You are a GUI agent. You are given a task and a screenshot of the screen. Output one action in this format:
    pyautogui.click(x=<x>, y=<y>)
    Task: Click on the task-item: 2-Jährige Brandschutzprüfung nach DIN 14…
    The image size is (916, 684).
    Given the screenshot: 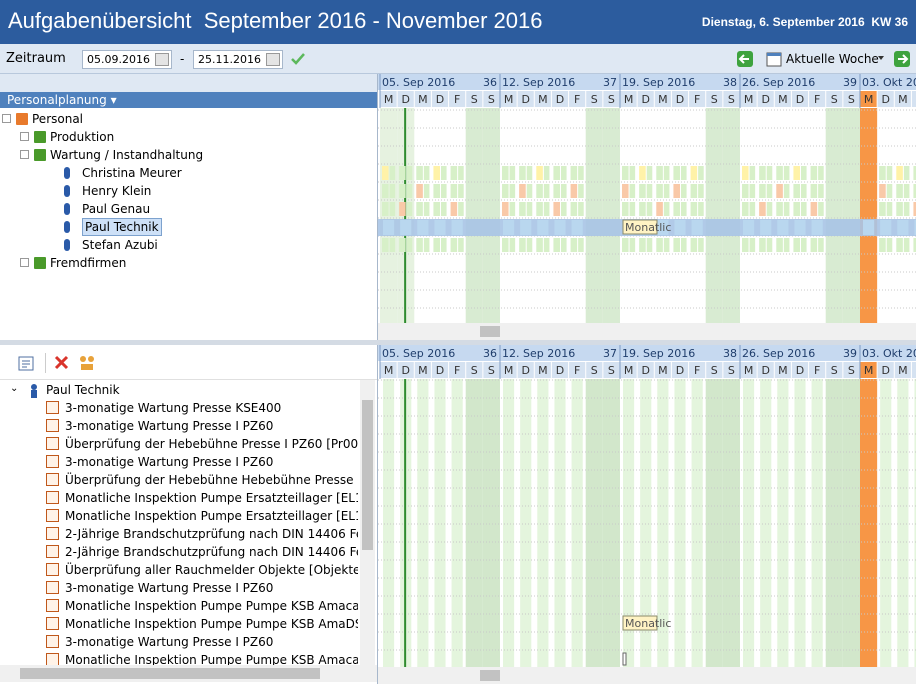 What is the action you would take?
    pyautogui.click(x=211, y=552)
    